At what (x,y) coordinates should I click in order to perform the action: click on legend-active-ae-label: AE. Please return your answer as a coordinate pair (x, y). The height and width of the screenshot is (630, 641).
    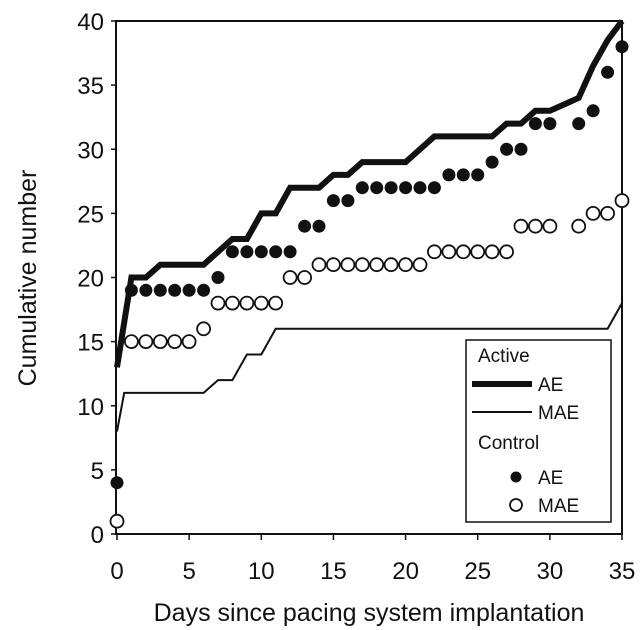
    Looking at the image, I should click on (550, 385).